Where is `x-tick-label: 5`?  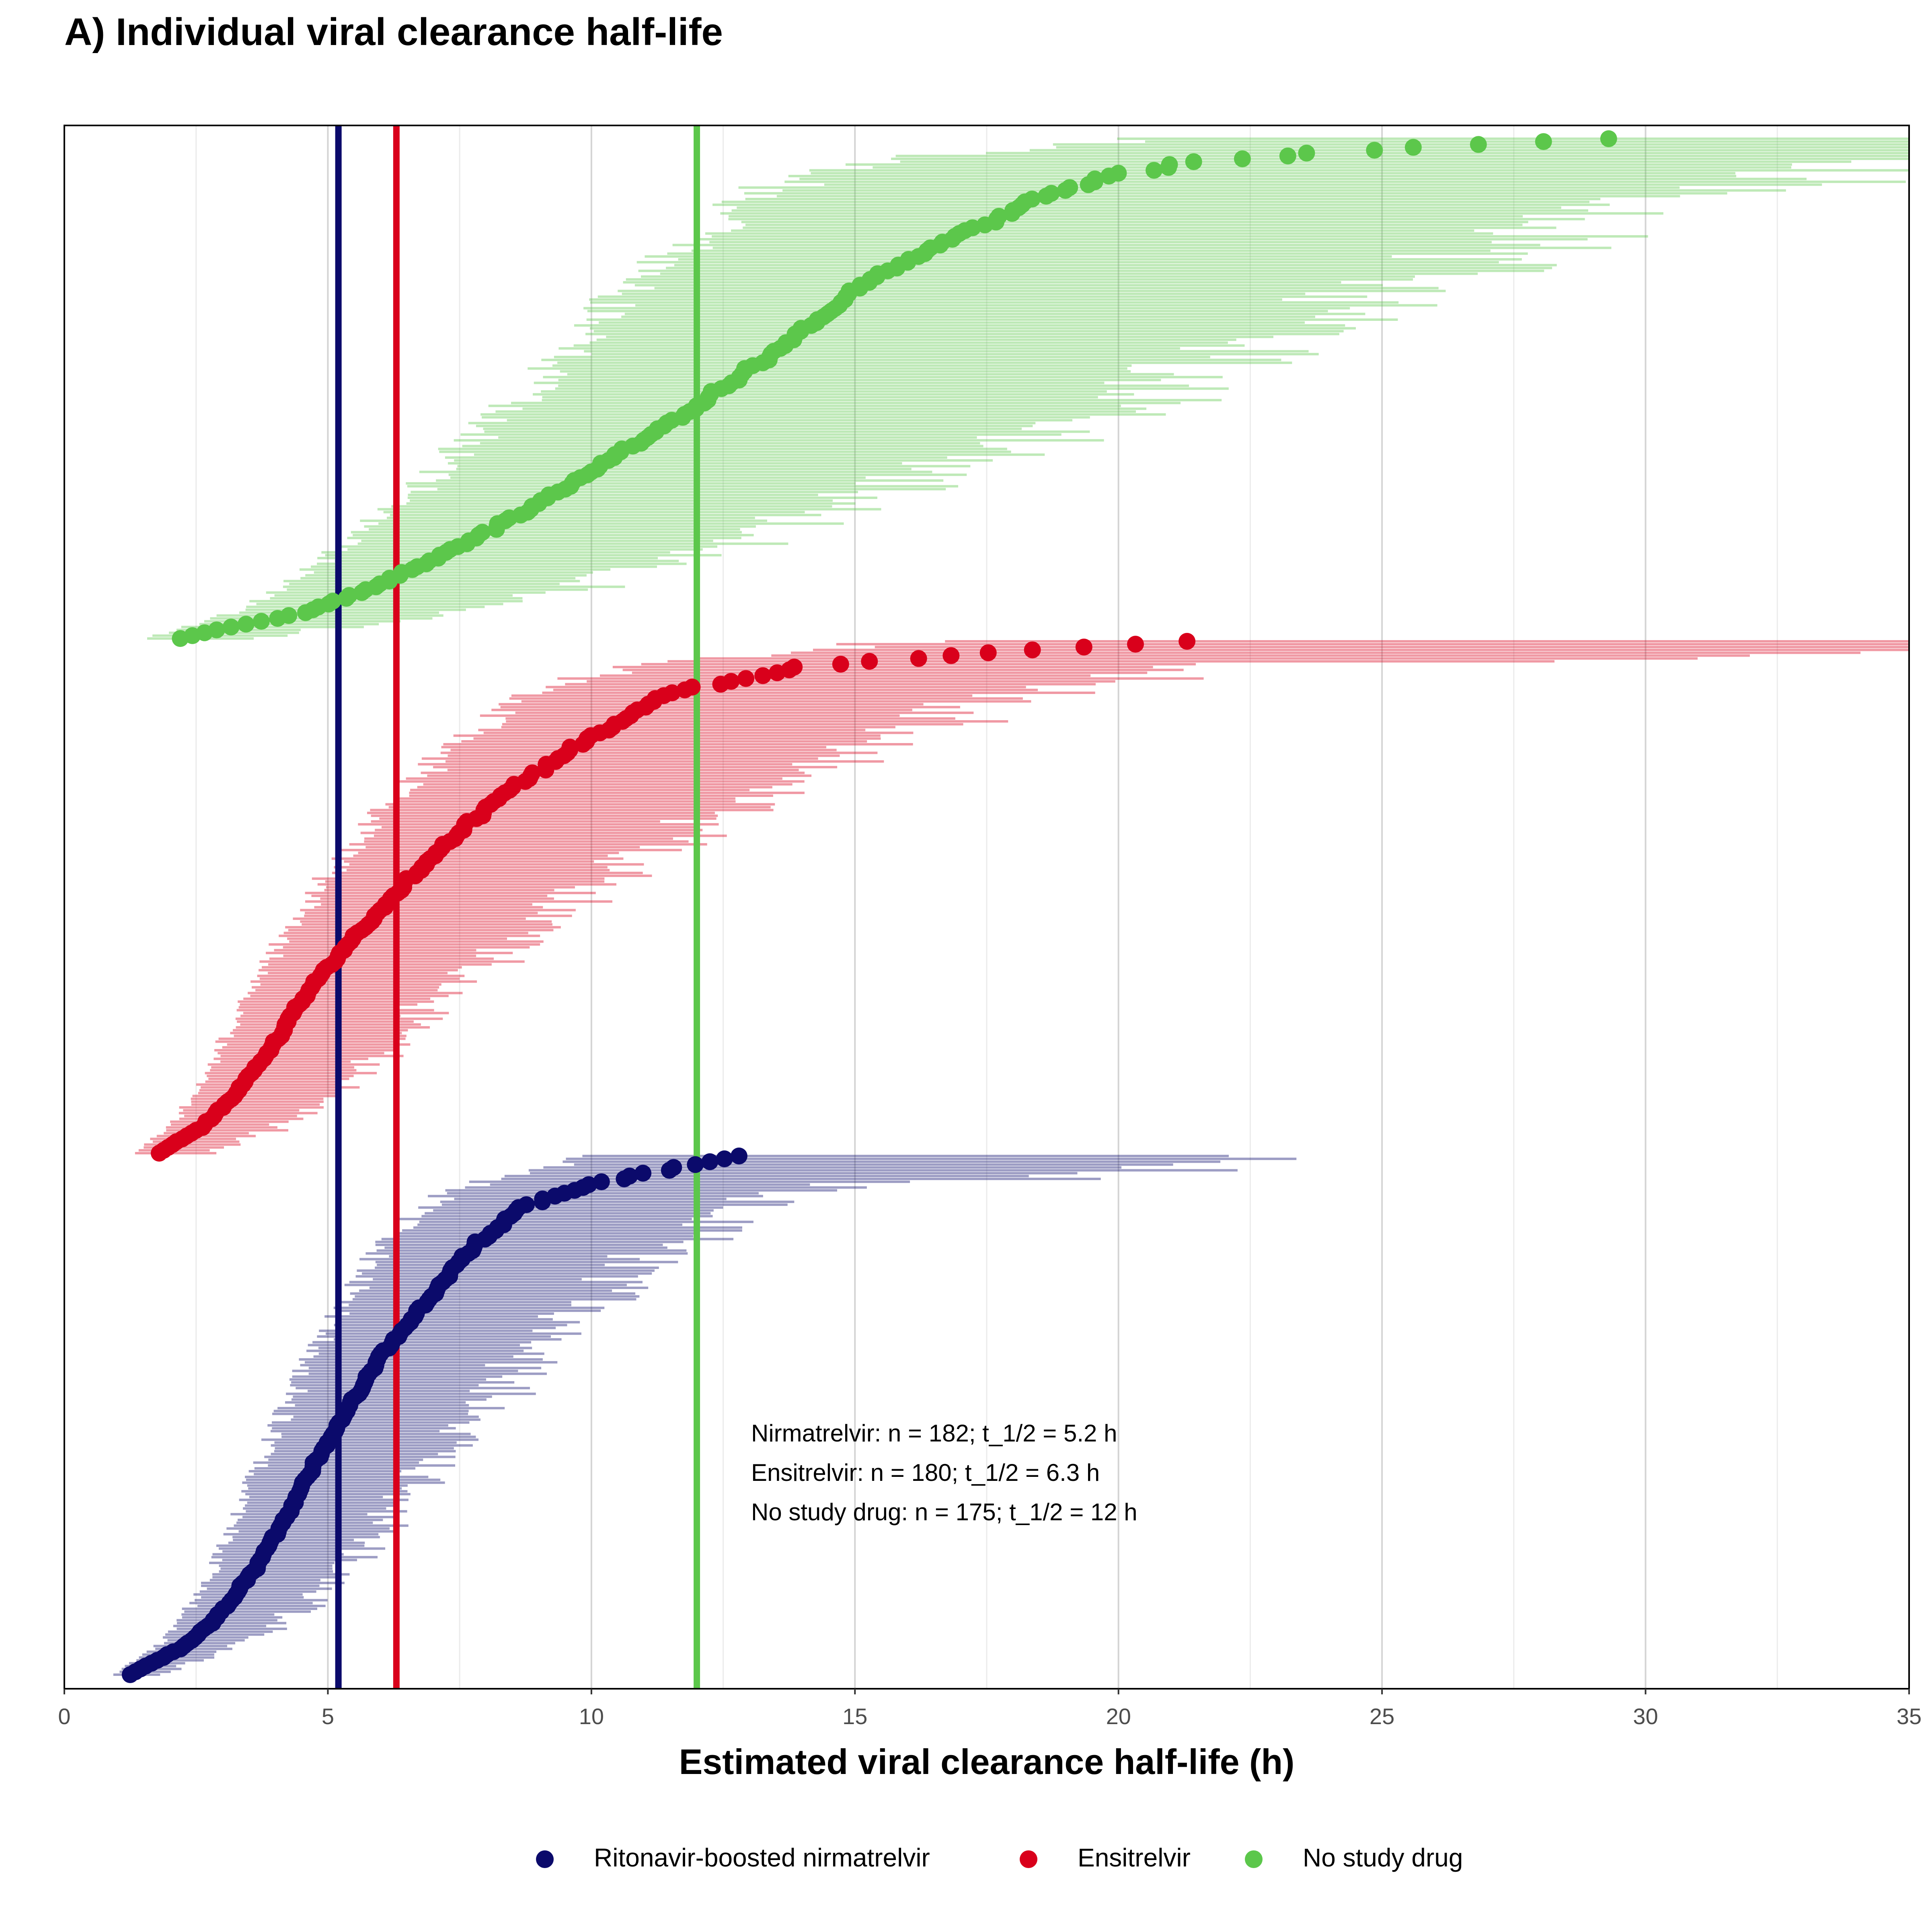 x-tick-label: 5 is located at coordinates (328, 1716).